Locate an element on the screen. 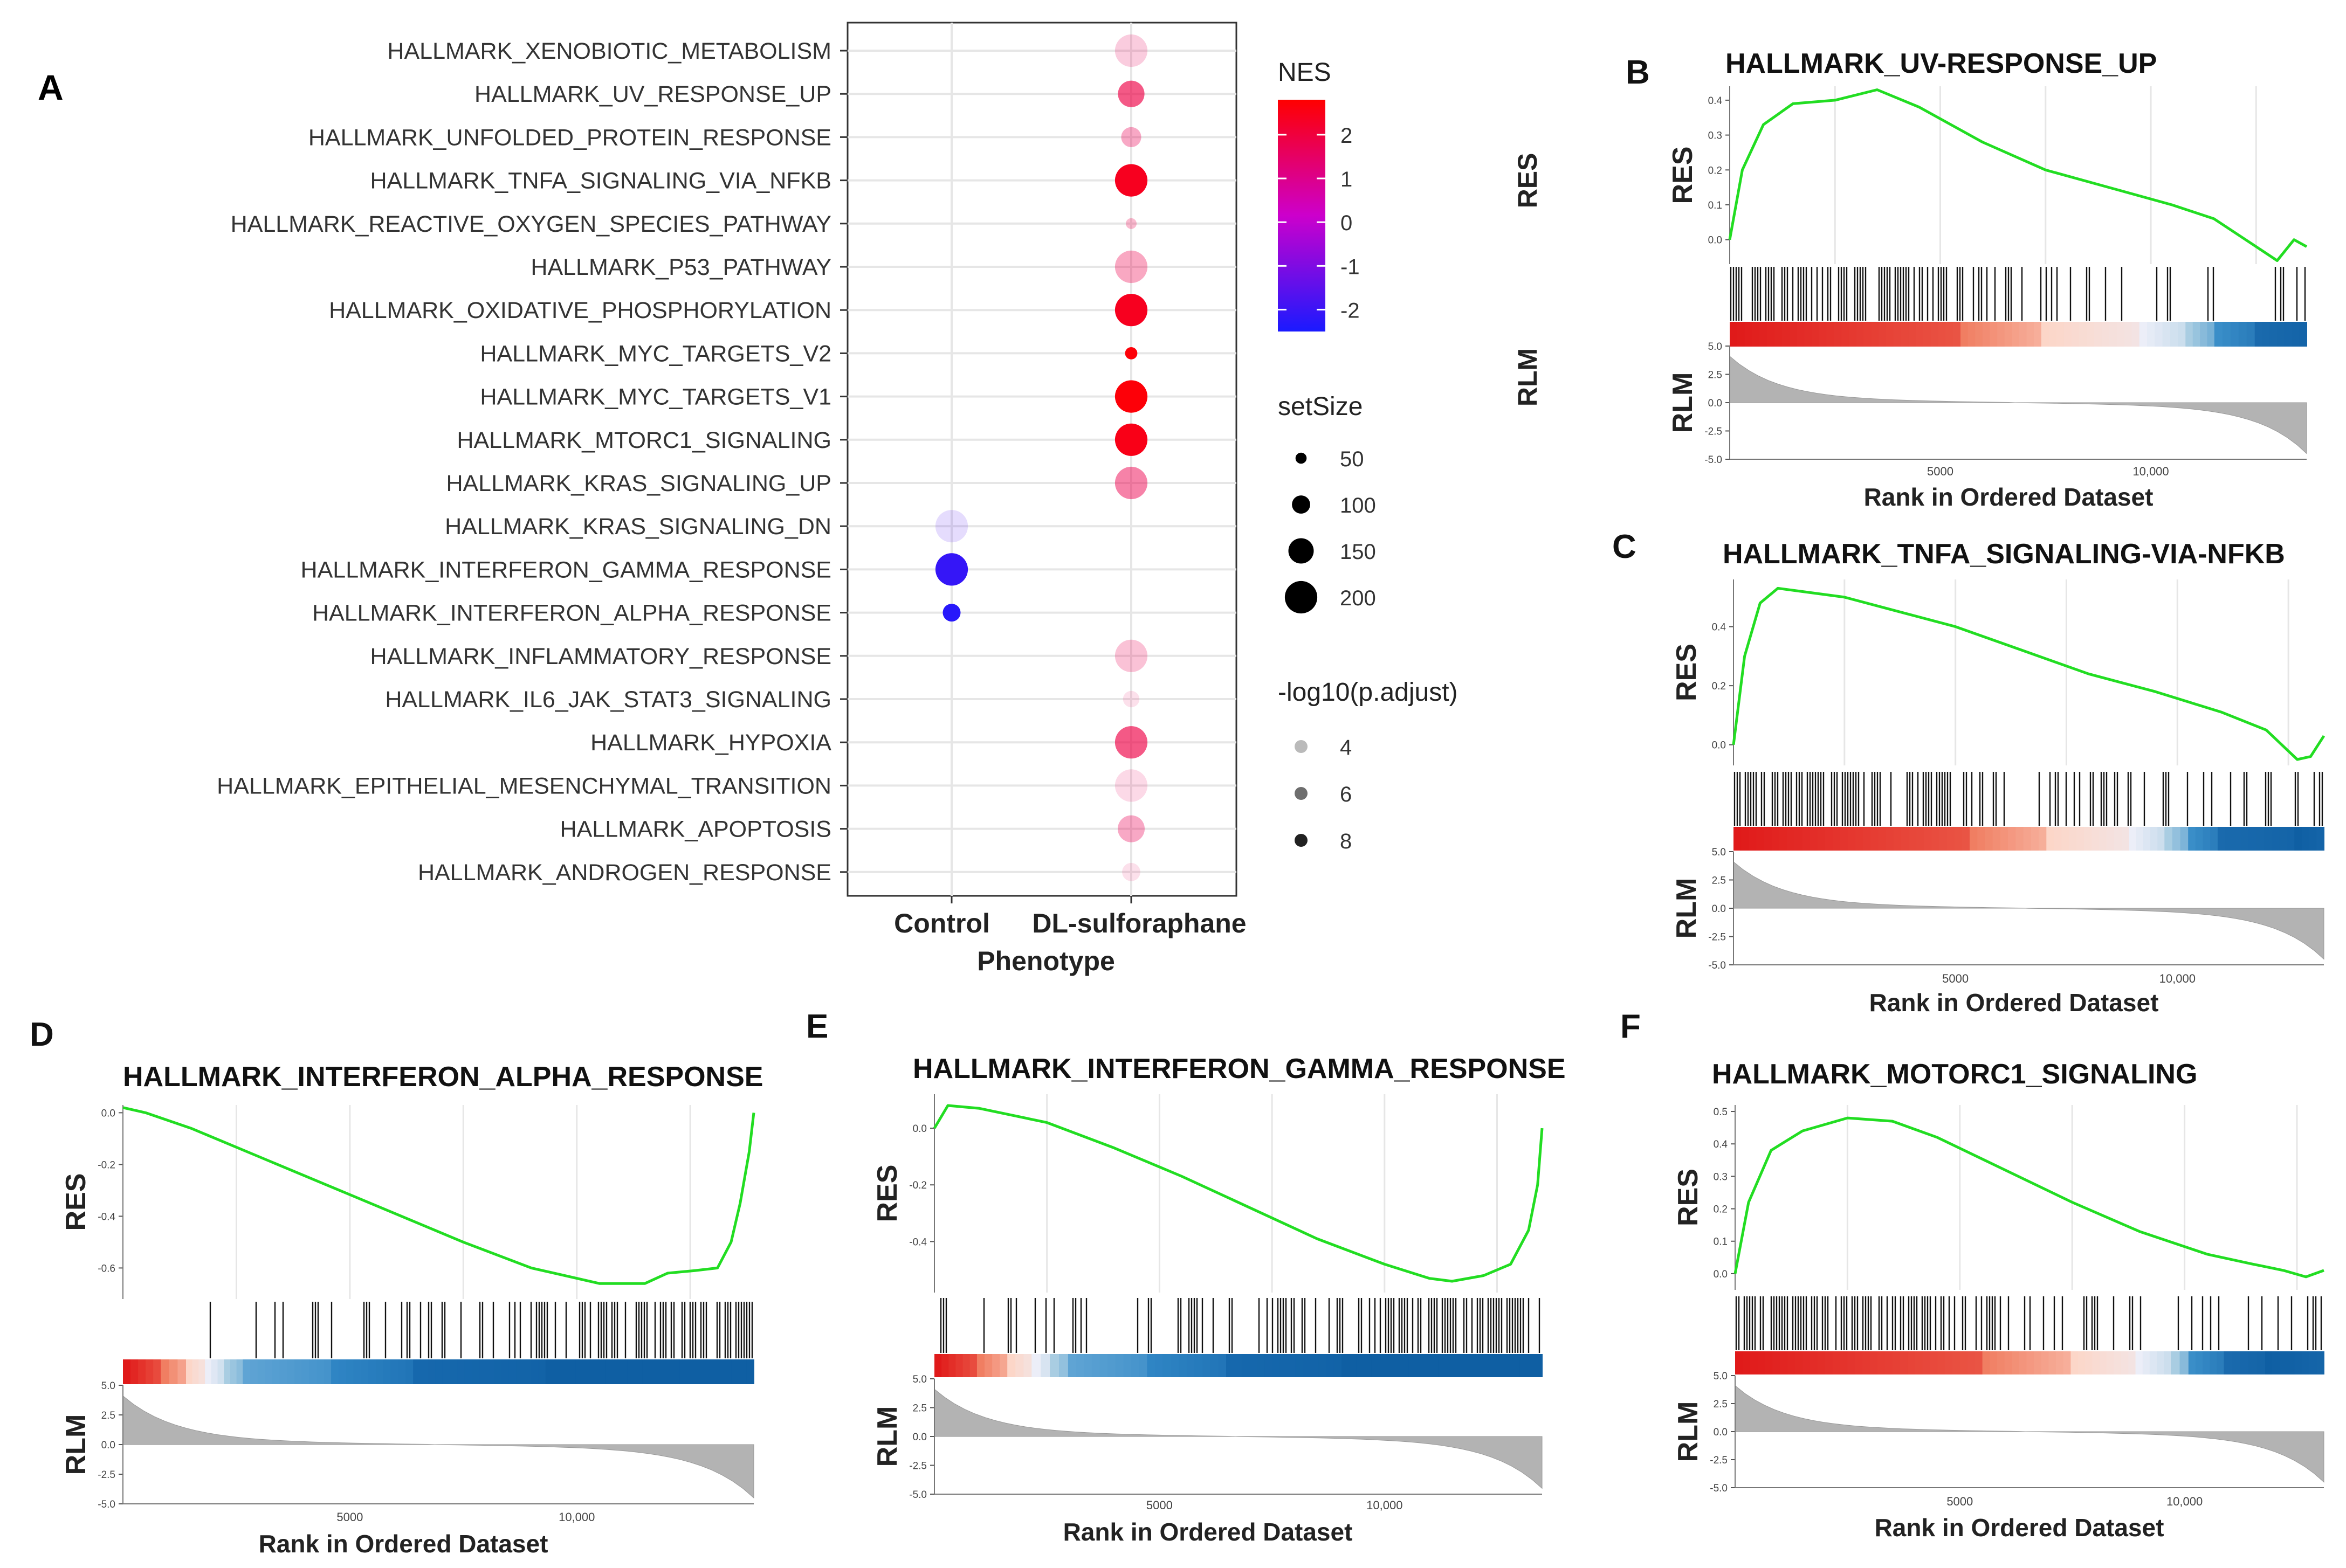 This screenshot has width=2346, height=1568. pathway-label: HALLMARK_OXIDATIVE_PHOSPHORYLATION is located at coordinates (580, 310).